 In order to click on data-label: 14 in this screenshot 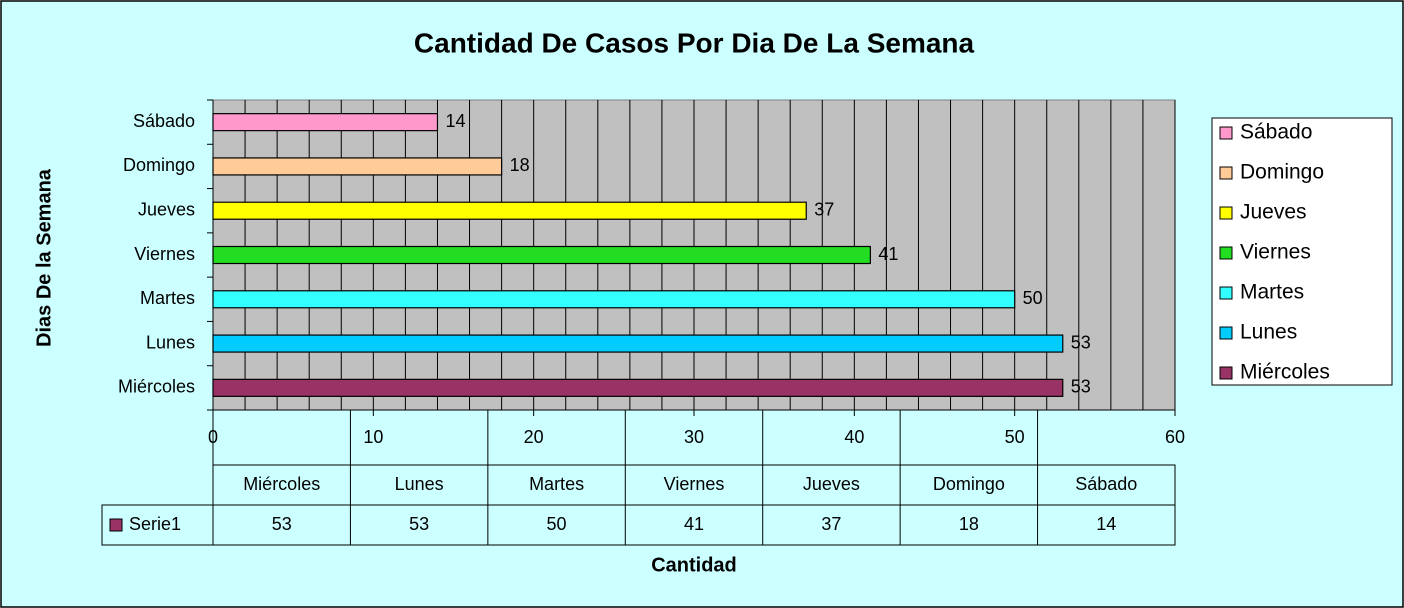, I will do `click(455, 121)`.